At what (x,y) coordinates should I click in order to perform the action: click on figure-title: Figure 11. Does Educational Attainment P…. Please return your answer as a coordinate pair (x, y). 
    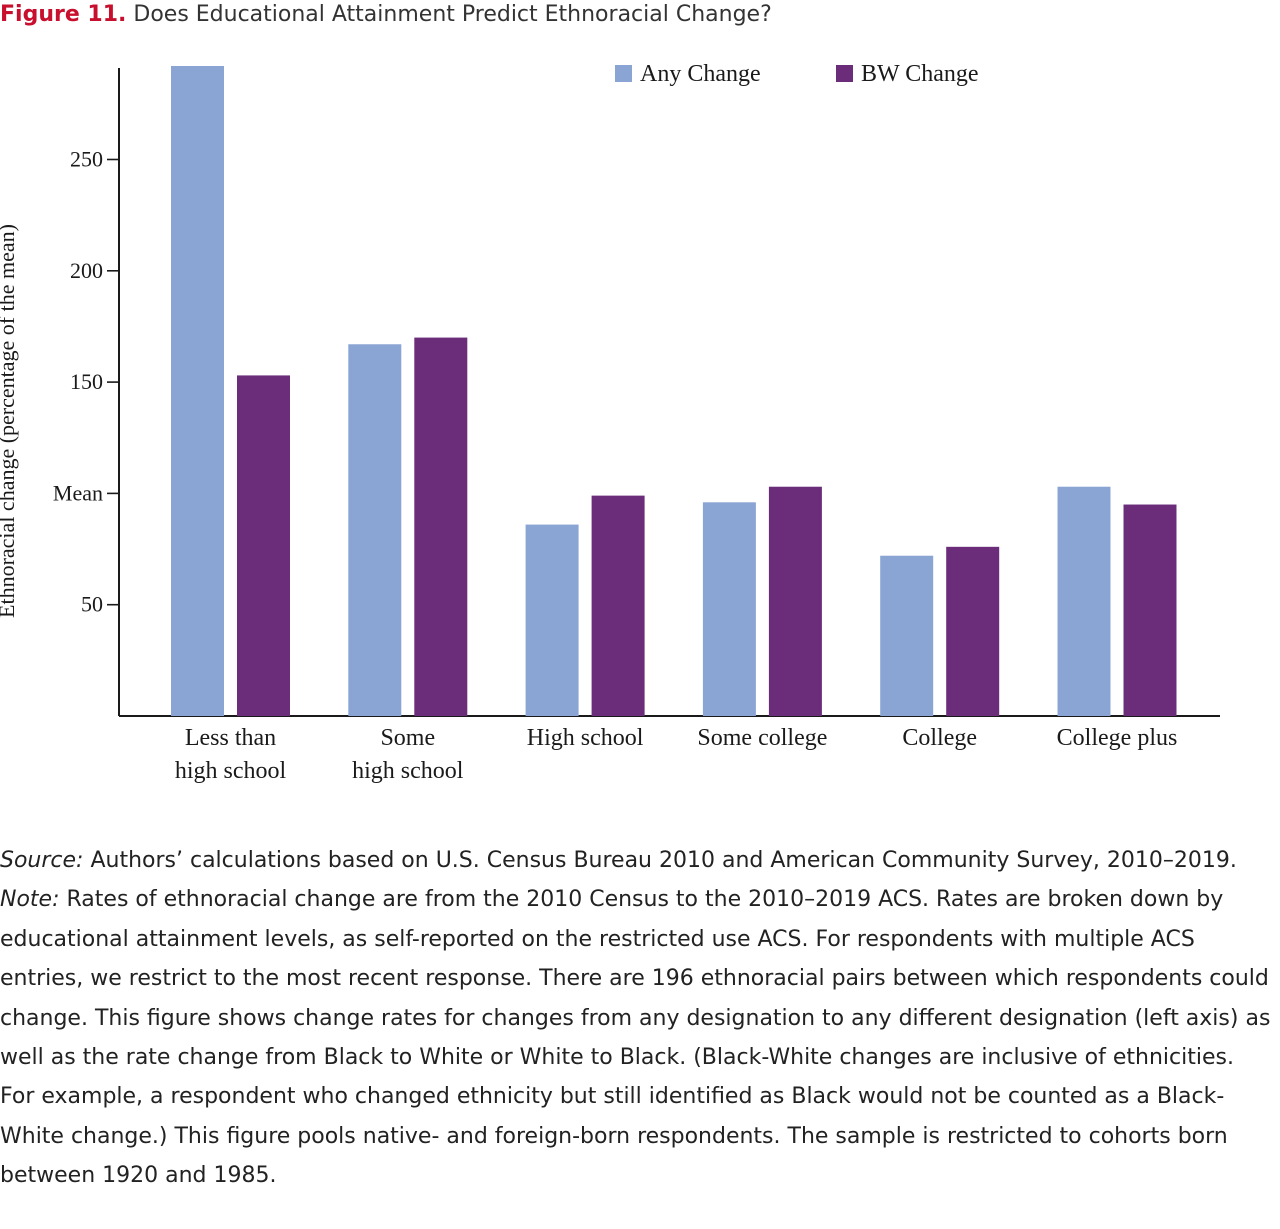
    Looking at the image, I should click on (386, 15).